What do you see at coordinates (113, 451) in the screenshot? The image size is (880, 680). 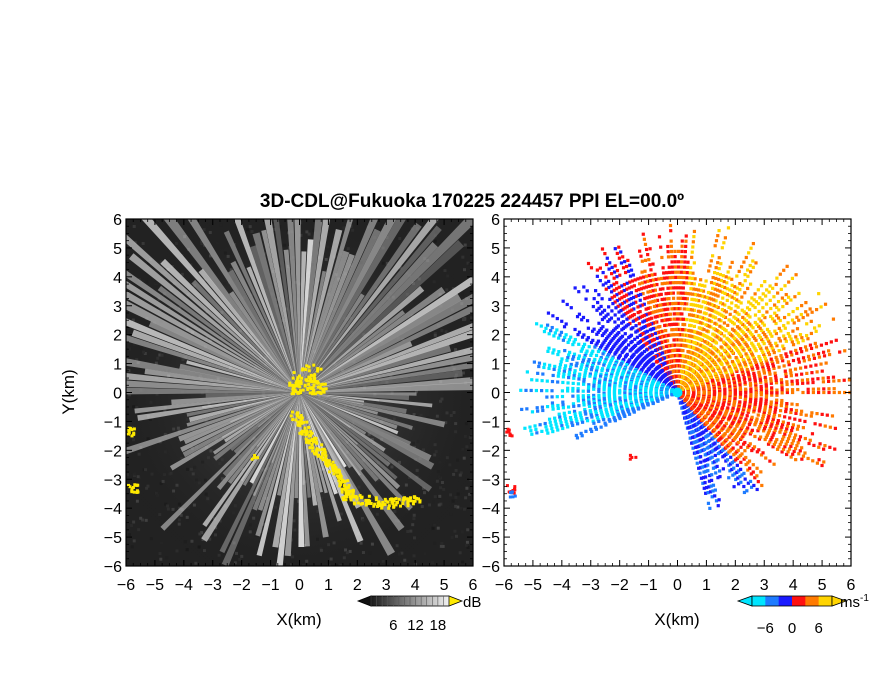 I see `reflectivity-y-tick-label: −2` at bounding box center [113, 451].